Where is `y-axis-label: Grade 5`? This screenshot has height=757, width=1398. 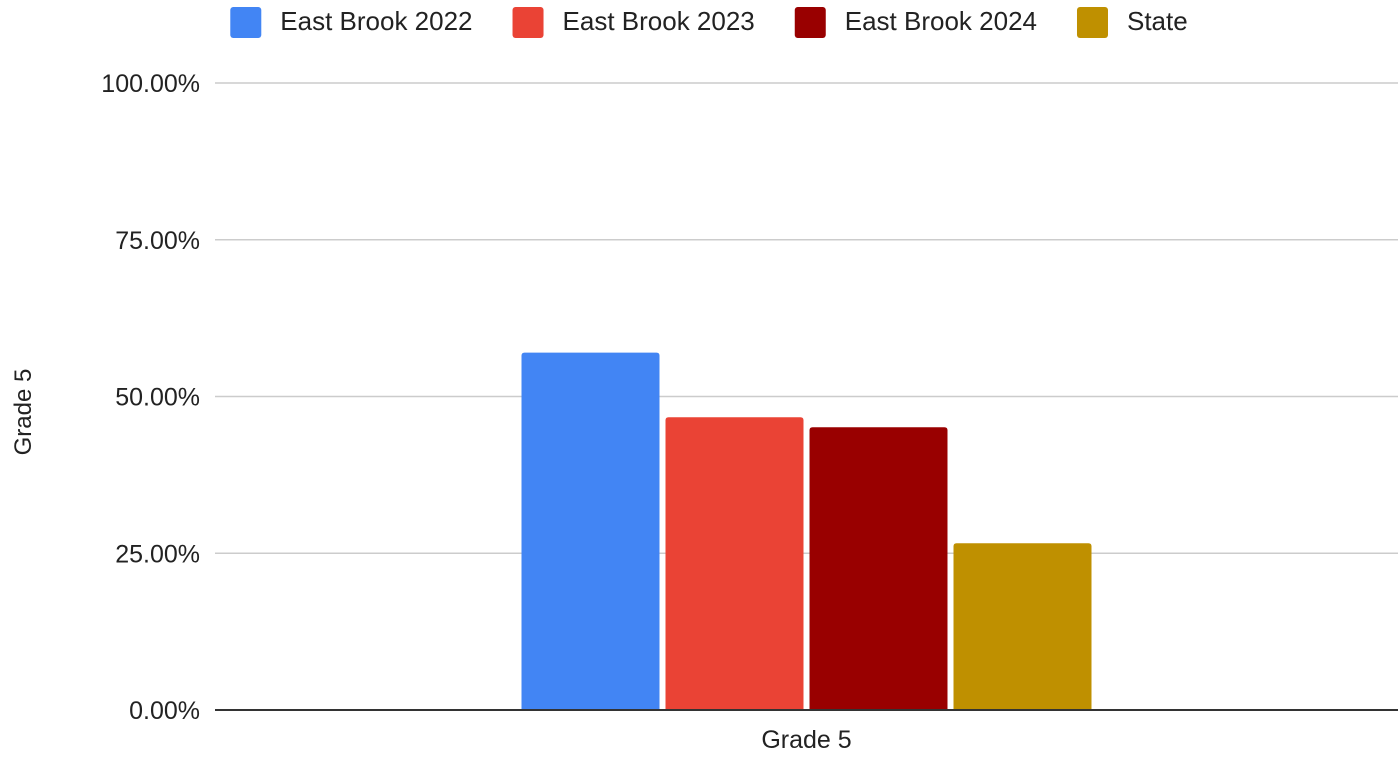
y-axis-label: Grade 5 is located at coordinates (23, 412).